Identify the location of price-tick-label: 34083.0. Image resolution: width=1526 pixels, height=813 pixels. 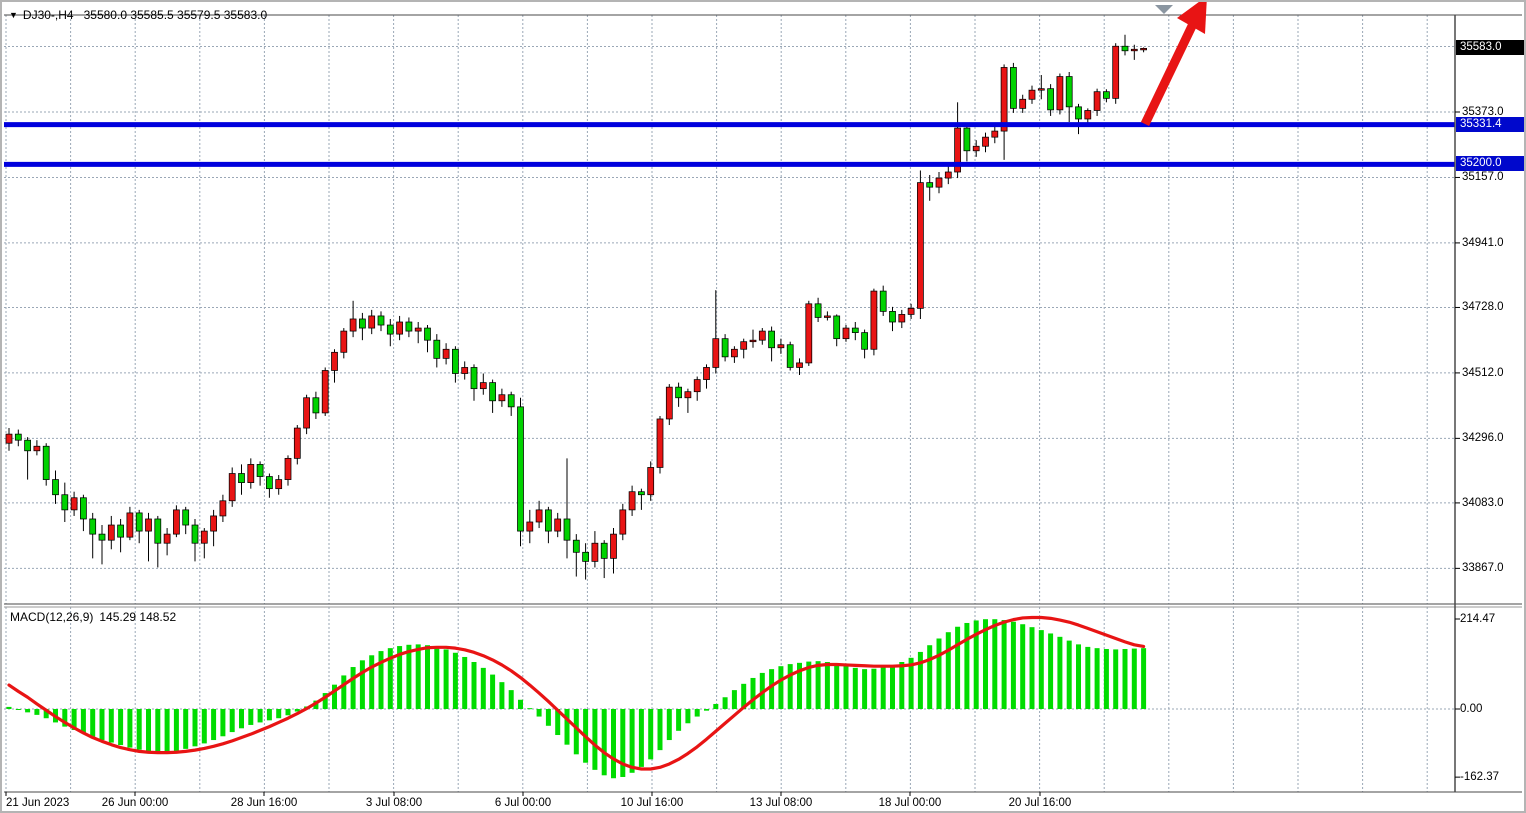
(1483, 502).